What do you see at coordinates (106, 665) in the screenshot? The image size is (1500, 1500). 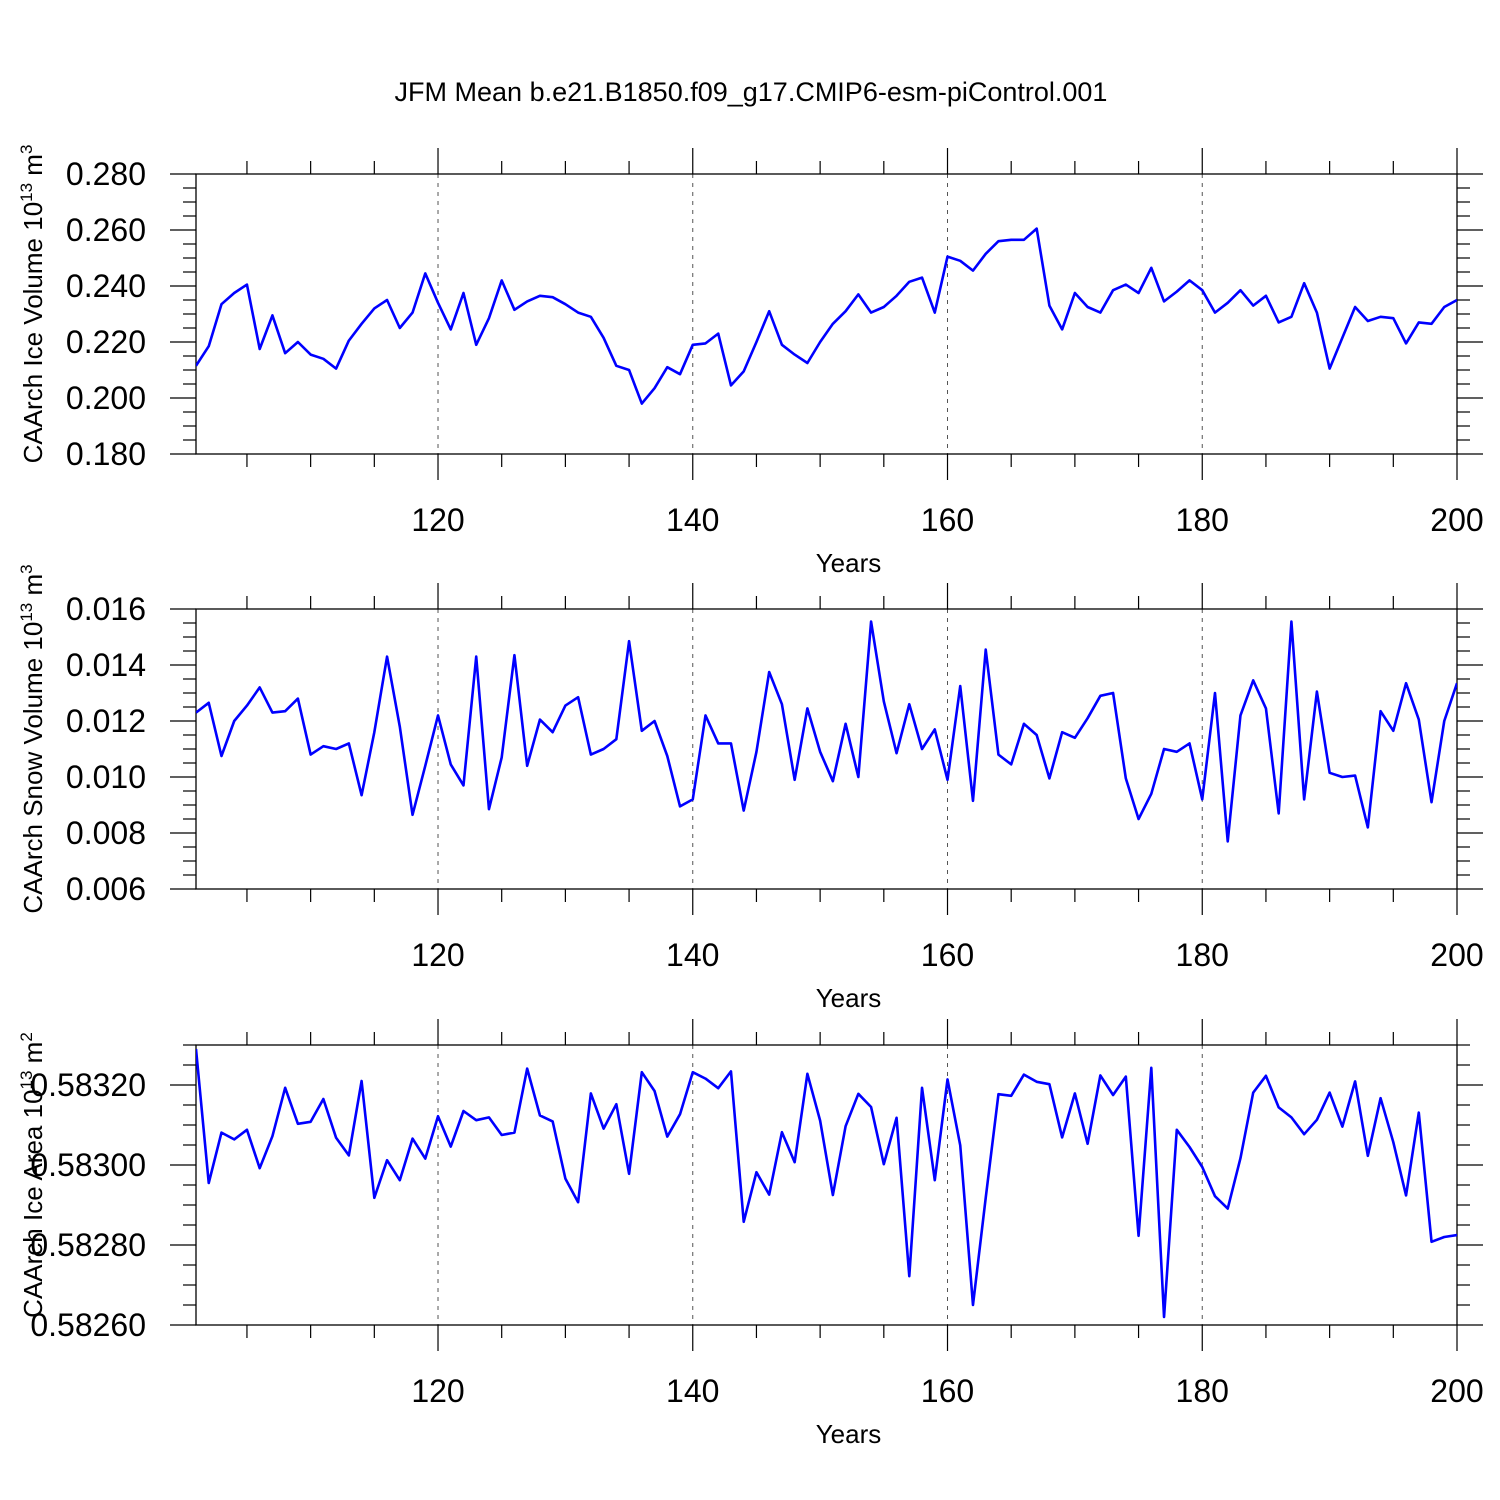 I see `y-tick-label: 0.014` at bounding box center [106, 665].